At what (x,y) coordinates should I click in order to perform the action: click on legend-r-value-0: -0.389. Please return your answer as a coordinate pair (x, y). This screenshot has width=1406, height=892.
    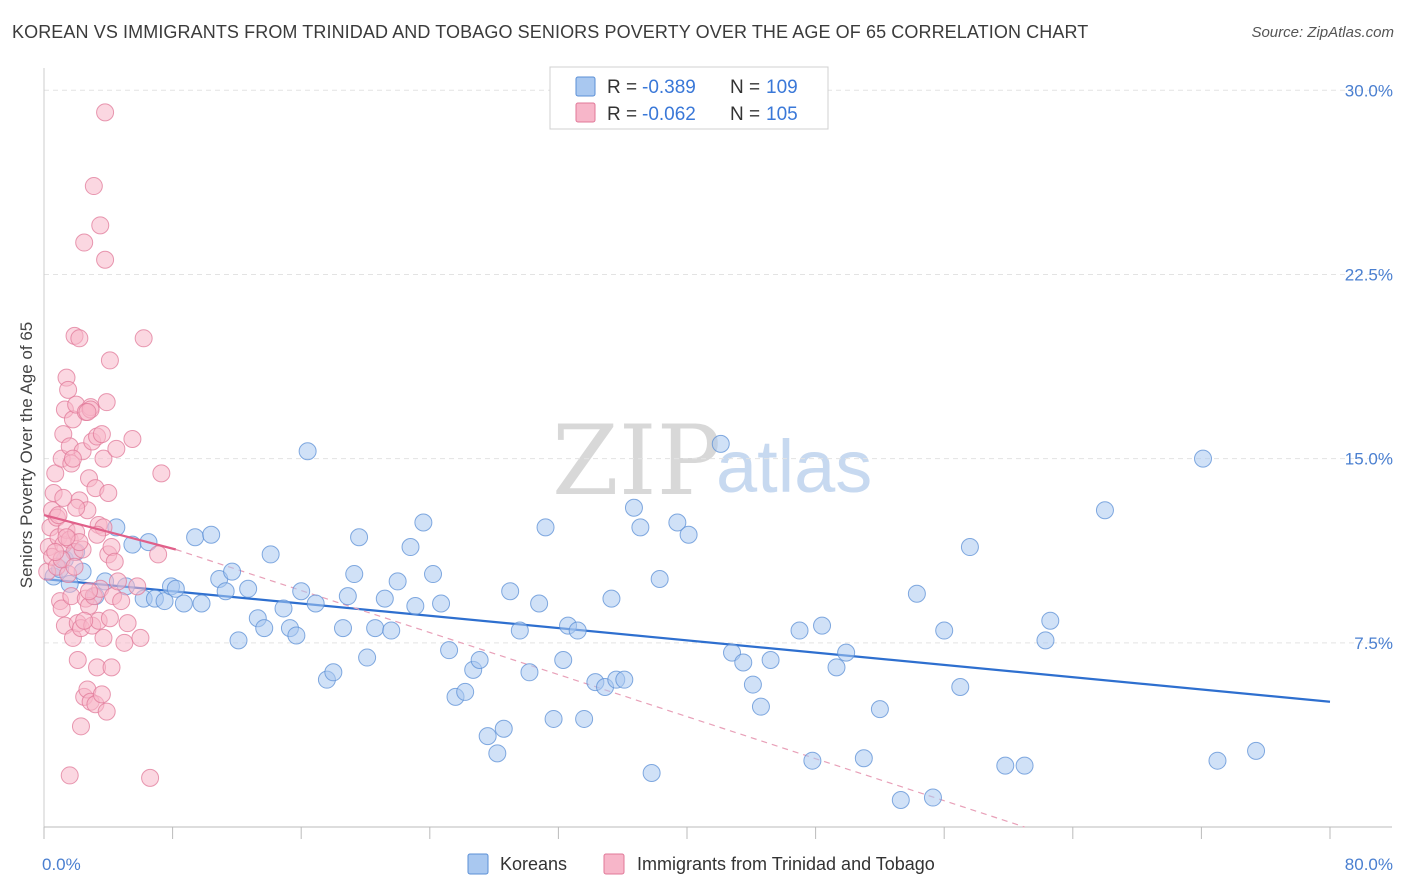
    Looking at the image, I should click on (669, 87).